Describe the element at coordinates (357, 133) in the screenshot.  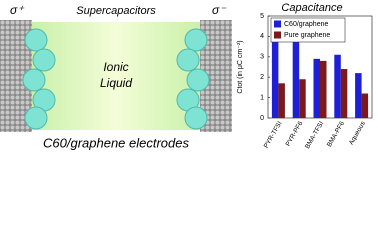
I see `x-tick-label: Aqueous` at that location.